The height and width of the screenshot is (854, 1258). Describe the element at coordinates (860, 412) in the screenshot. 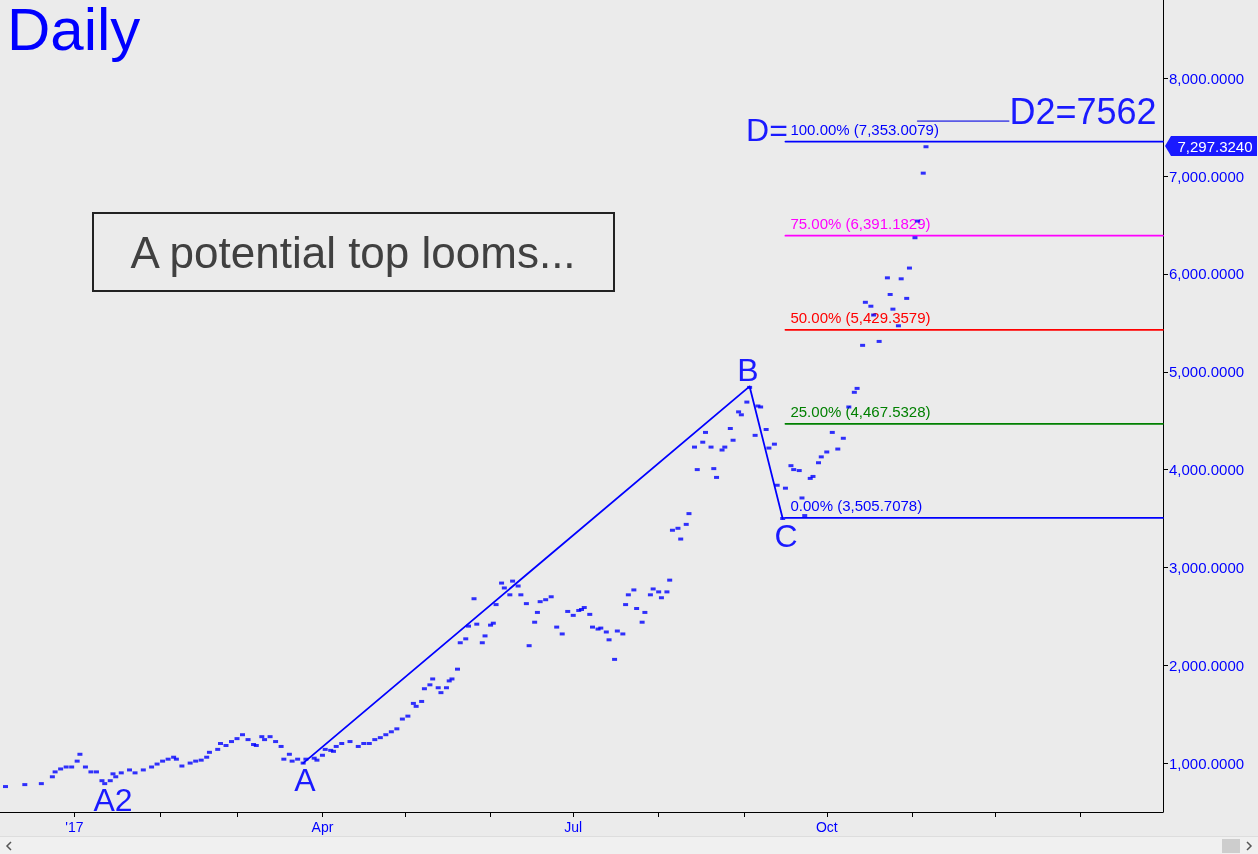

I see `series-label: 25.00% (4,467.5328)` at that location.